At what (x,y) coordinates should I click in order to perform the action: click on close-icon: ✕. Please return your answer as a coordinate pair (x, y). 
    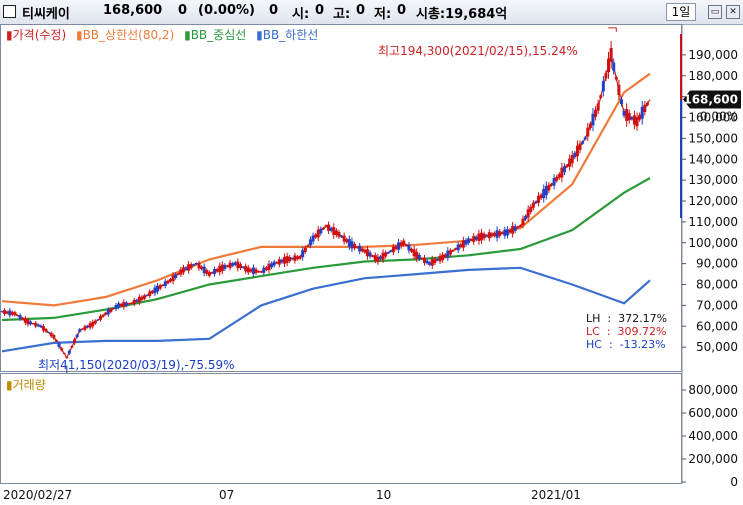
    Looking at the image, I should click on (733, 12).